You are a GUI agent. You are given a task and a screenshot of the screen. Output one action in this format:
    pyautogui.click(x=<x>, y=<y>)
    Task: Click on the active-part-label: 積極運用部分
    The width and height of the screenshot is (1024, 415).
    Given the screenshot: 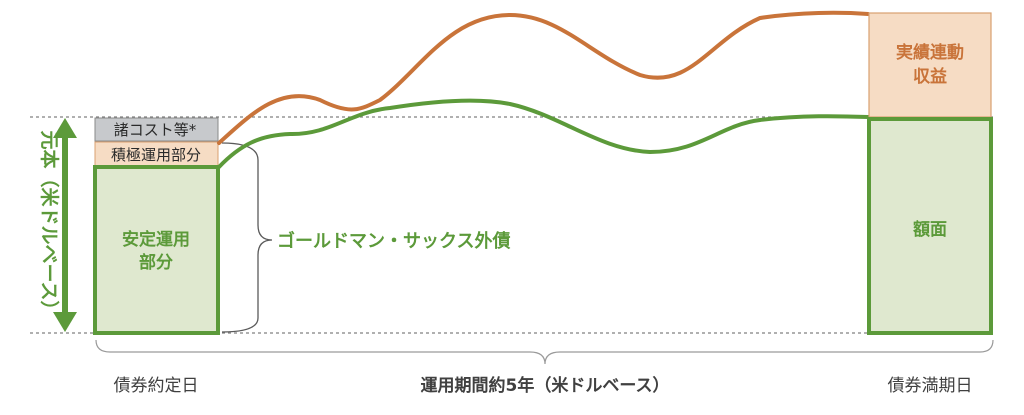 What is the action you would take?
    pyautogui.click(x=156, y=155)
    